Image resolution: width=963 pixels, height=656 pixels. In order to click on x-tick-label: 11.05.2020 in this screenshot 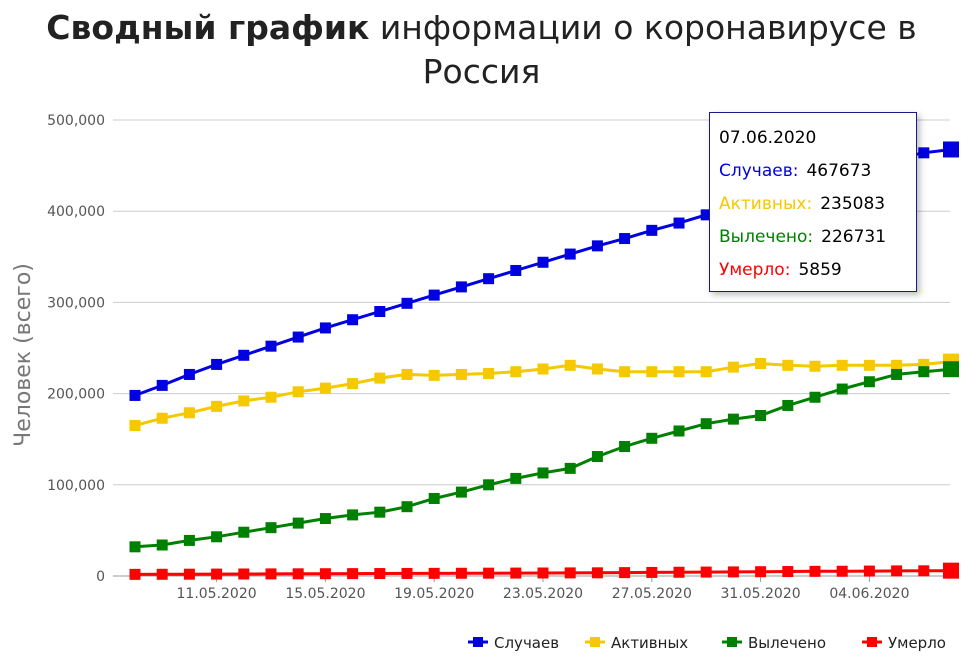, I will do `click(217, 594)`.